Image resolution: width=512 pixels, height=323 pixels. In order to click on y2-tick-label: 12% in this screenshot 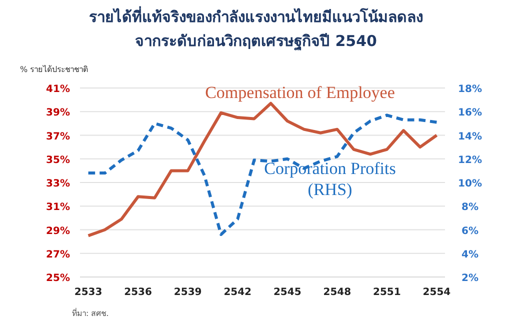, I will do `click(470, 160)`.